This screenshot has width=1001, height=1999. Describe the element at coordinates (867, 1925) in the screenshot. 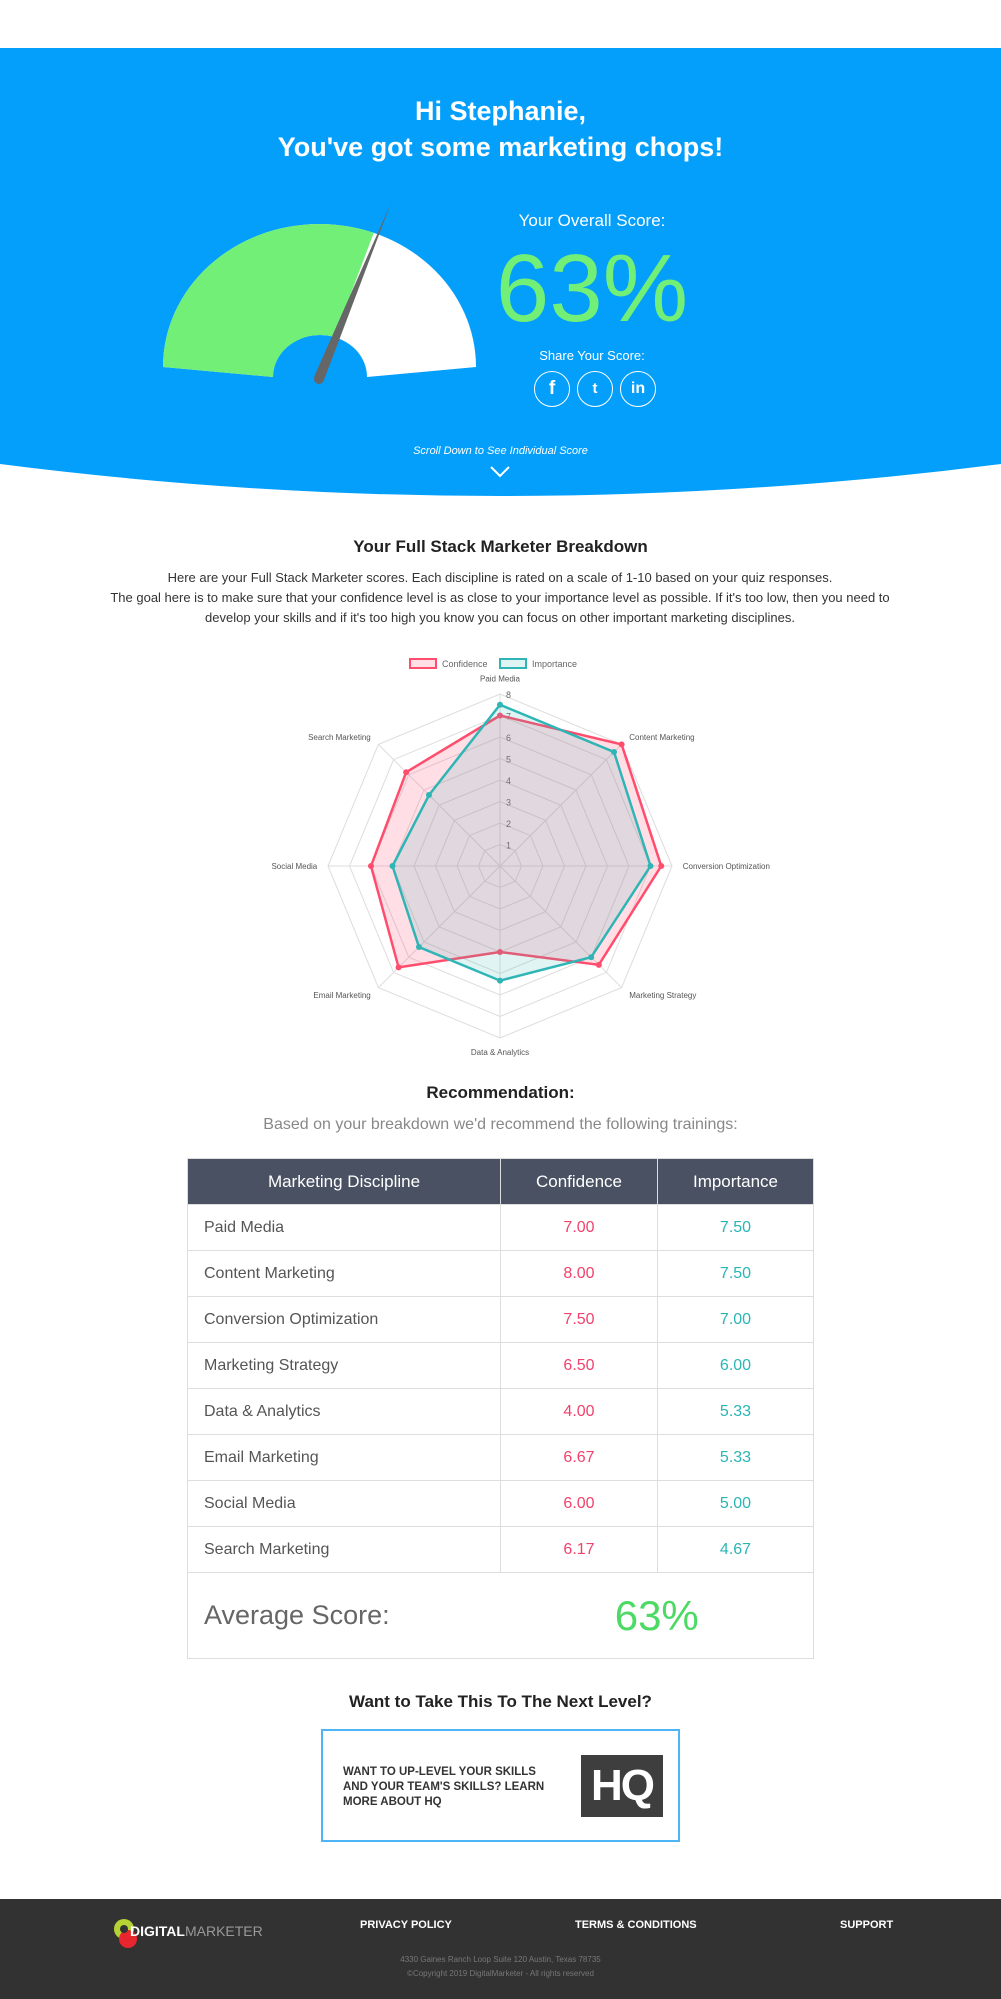

I see `support-link: SUPPORT` at that location.